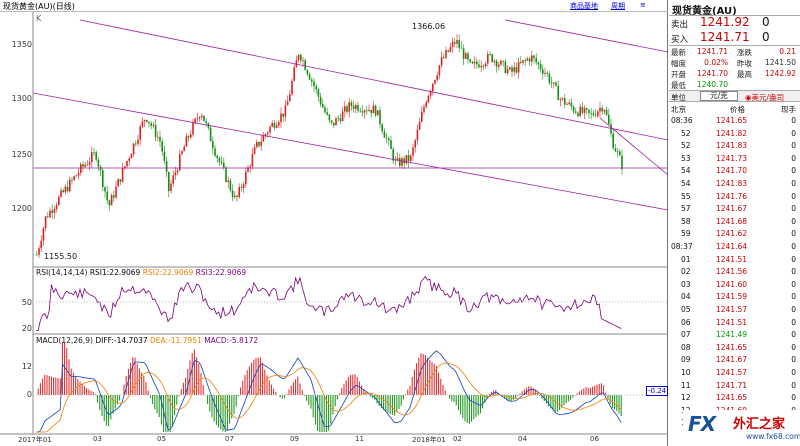 The height and width of the screenshot is (446, 800). Describe the element at coordinates (584, 6) in the screenshot. I see `product-base-button: 商品基地` at that location.